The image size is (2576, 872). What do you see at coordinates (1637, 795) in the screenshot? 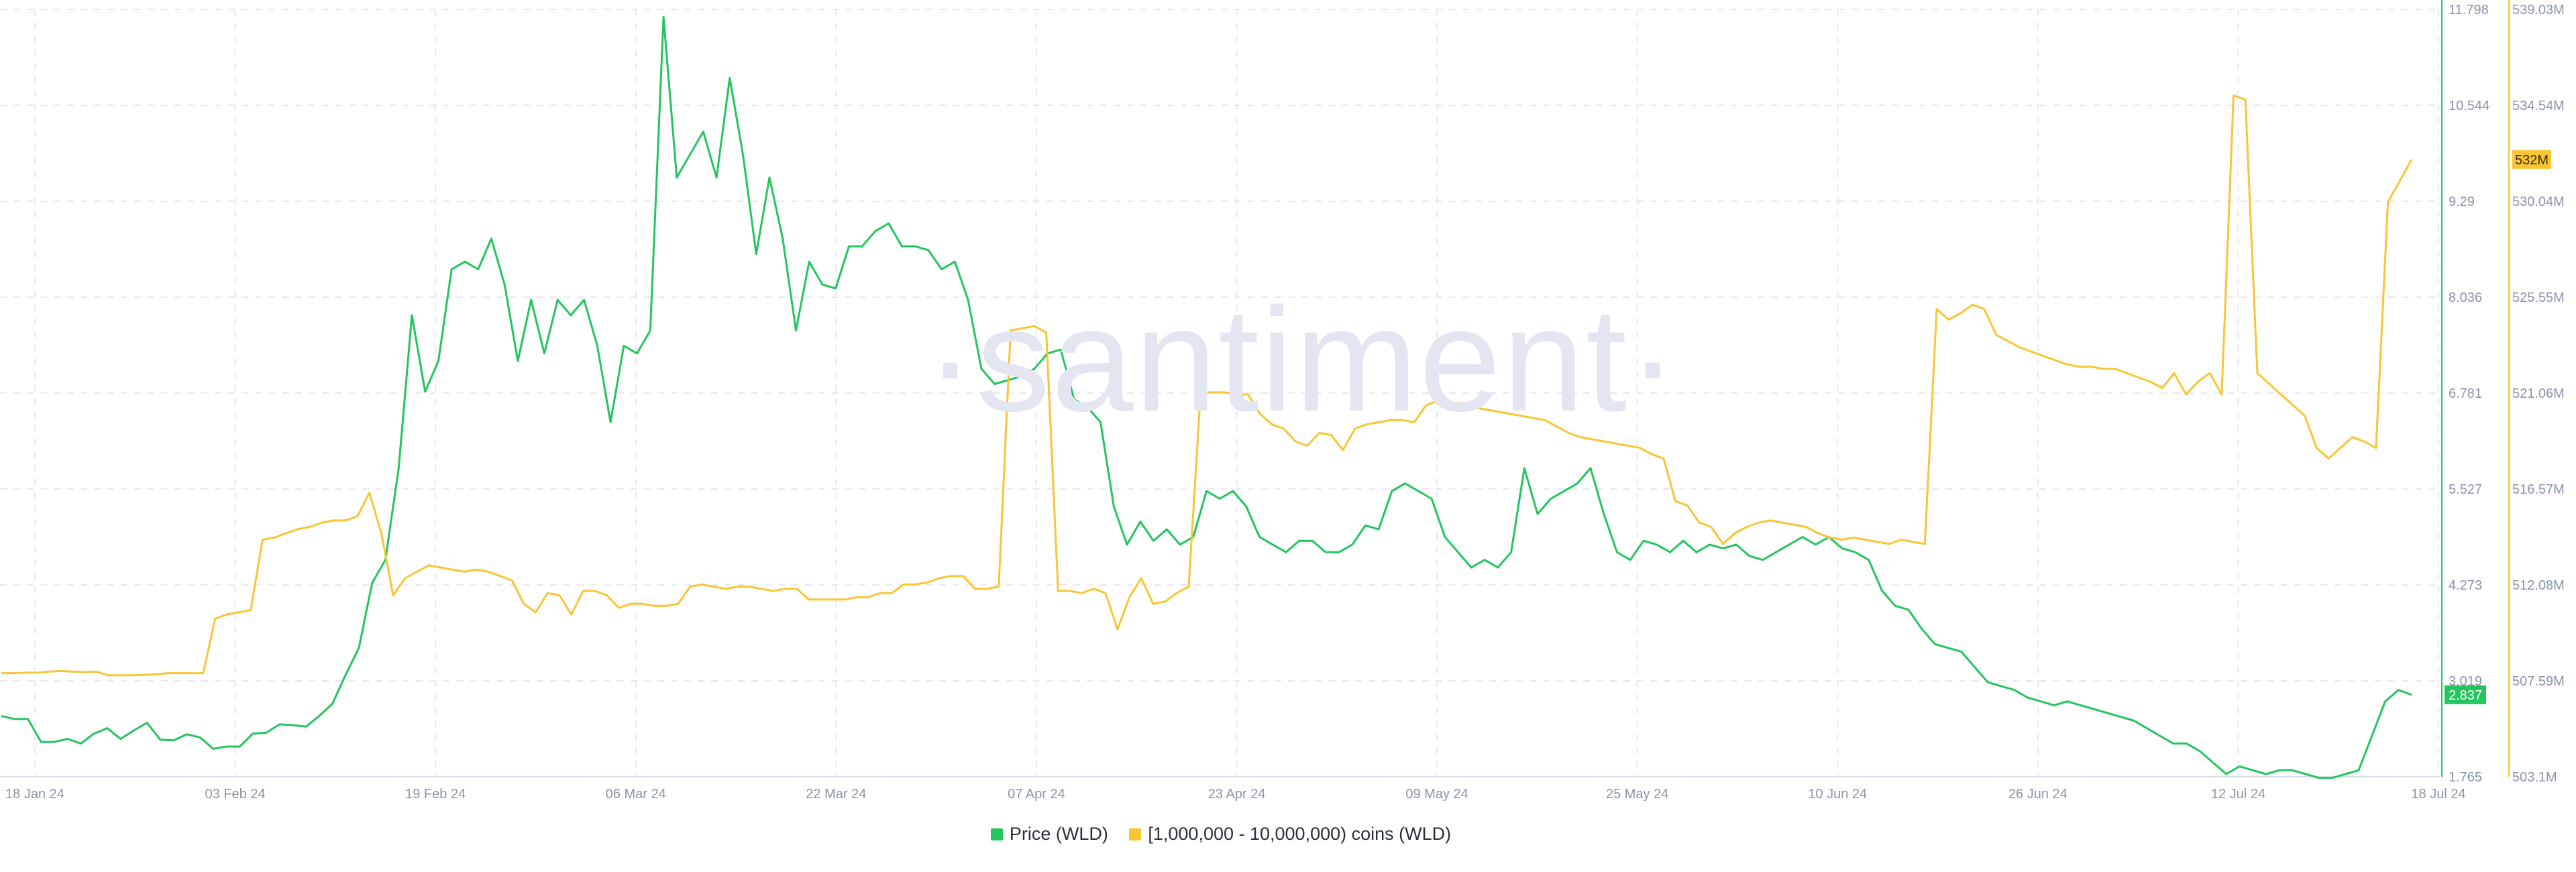
I see `x-axis-tick-label: 25 May 24` at bounding box center [1637, 795].